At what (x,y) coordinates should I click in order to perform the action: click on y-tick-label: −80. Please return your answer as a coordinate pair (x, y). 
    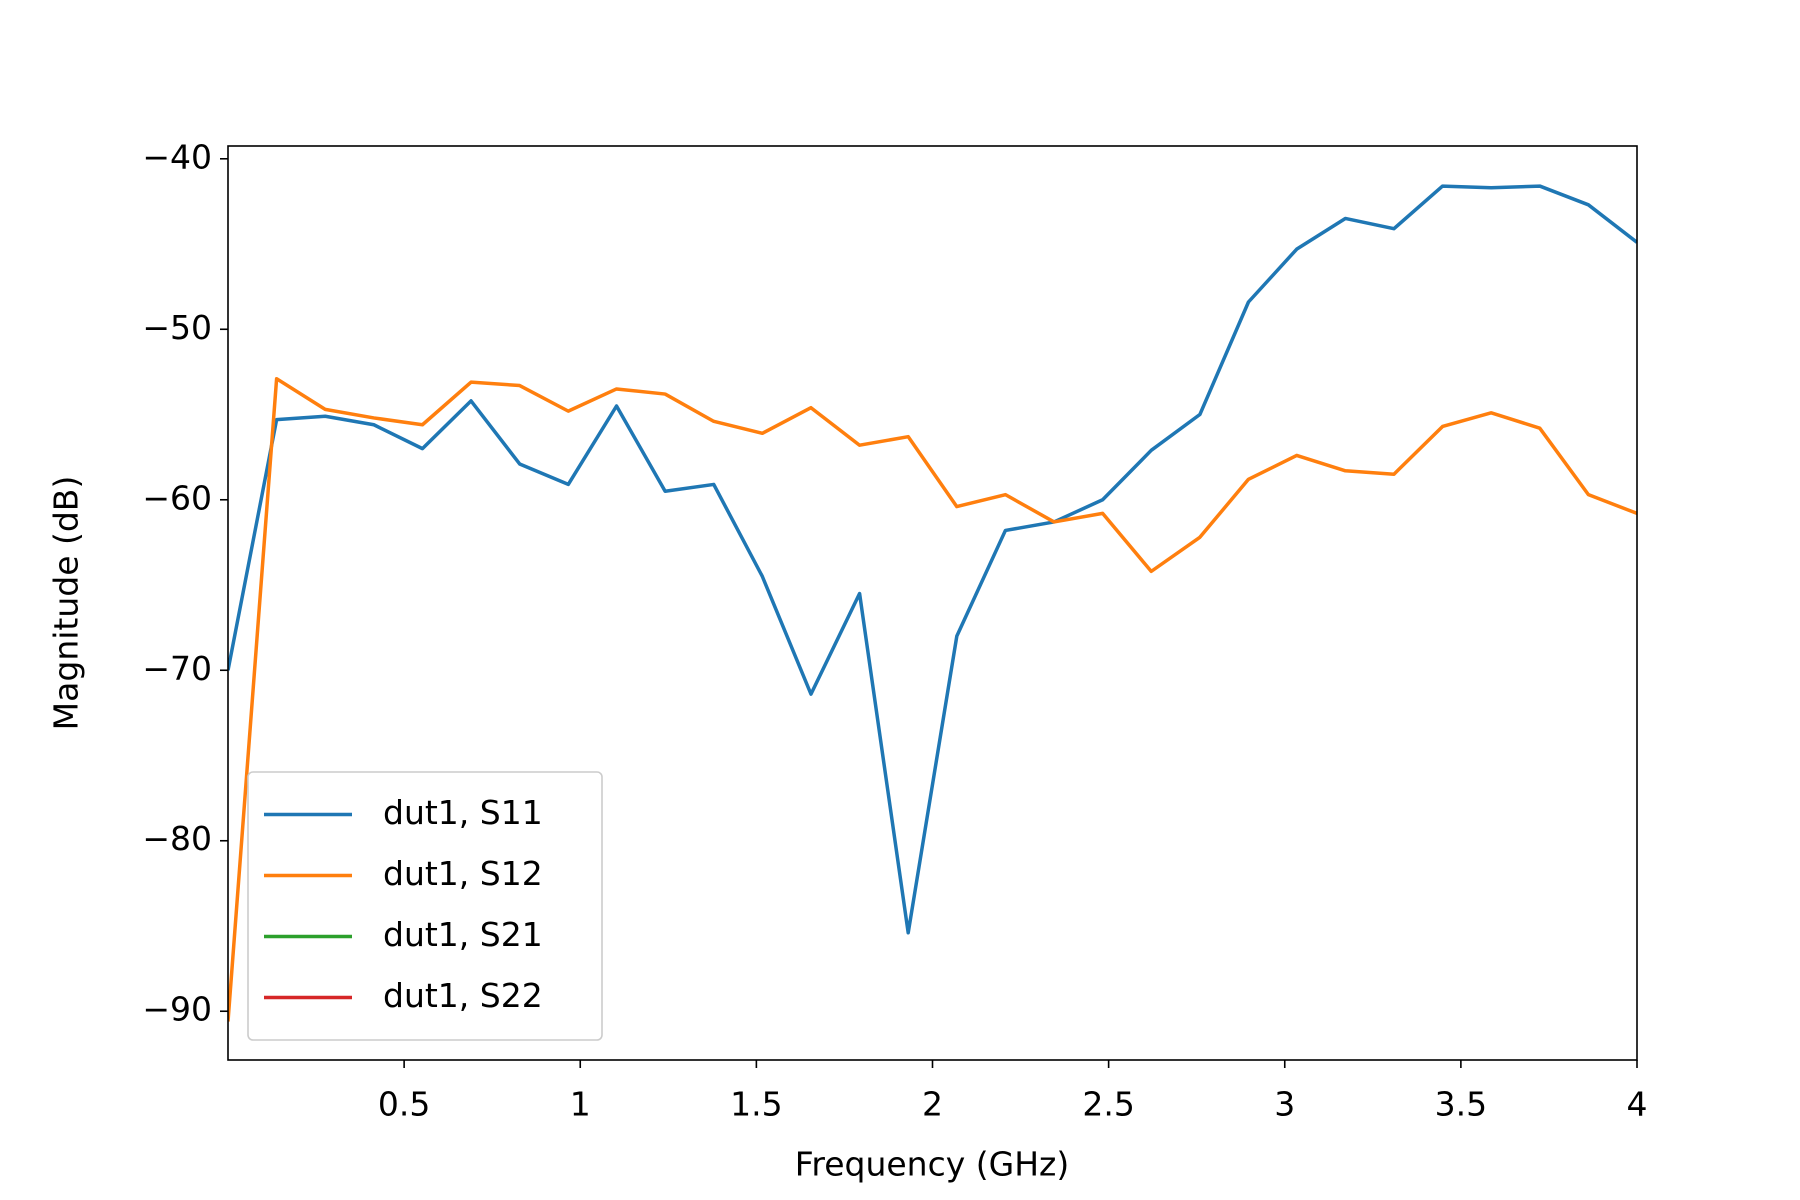
    Looking at the image, I should click on (177, 838).